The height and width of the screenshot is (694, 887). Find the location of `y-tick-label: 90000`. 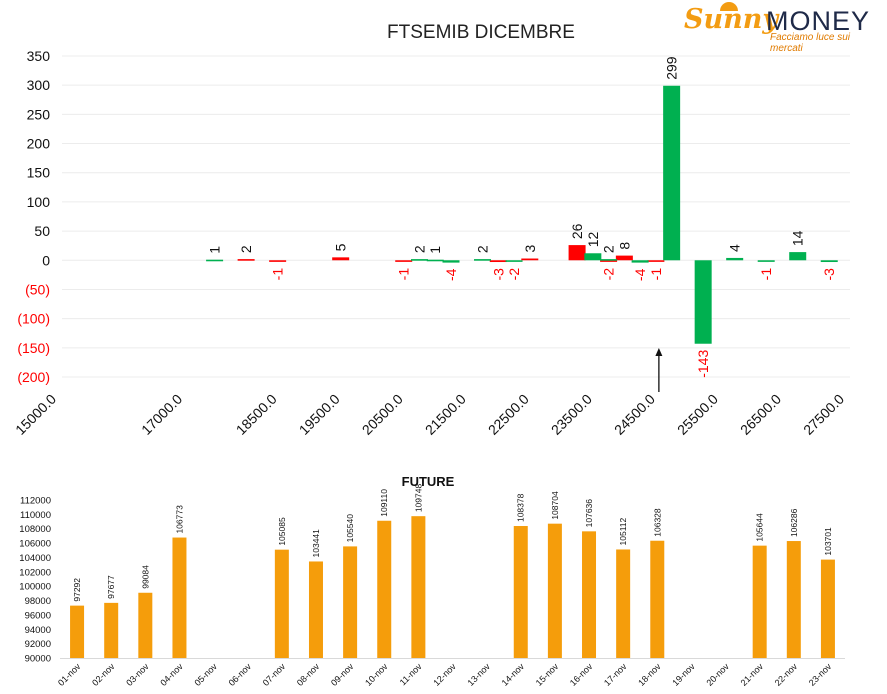

y-tick-label: 90000 is located at coordinates (38, 659).